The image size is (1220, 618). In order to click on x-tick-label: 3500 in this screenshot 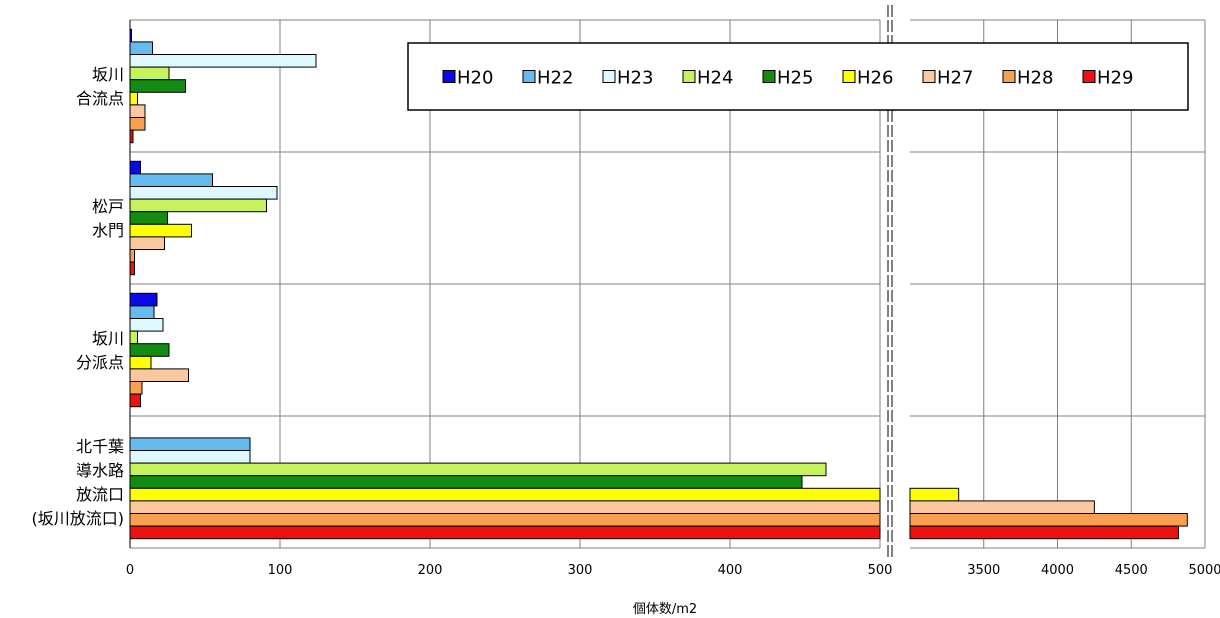, I will do `click(983, 570)`.